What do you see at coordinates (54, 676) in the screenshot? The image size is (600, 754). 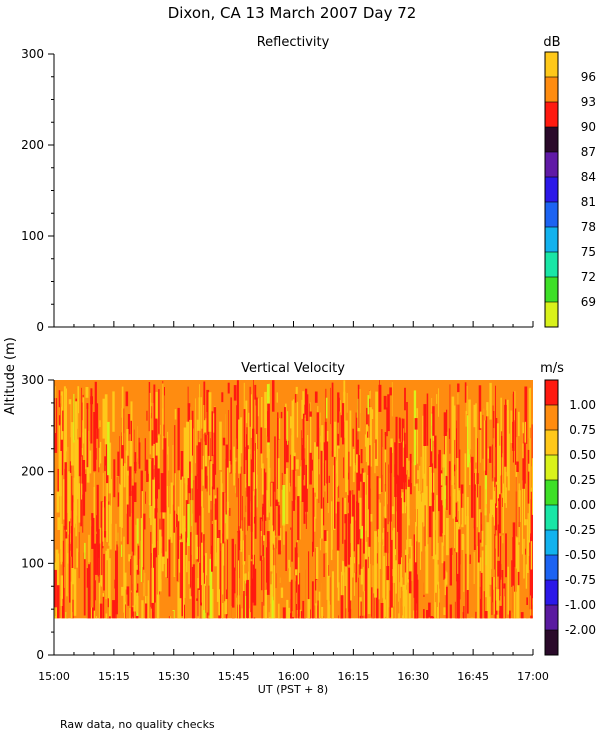 I see `vertical-velocity-x-tick-label: 15:00` at bounding box center [54, 676].